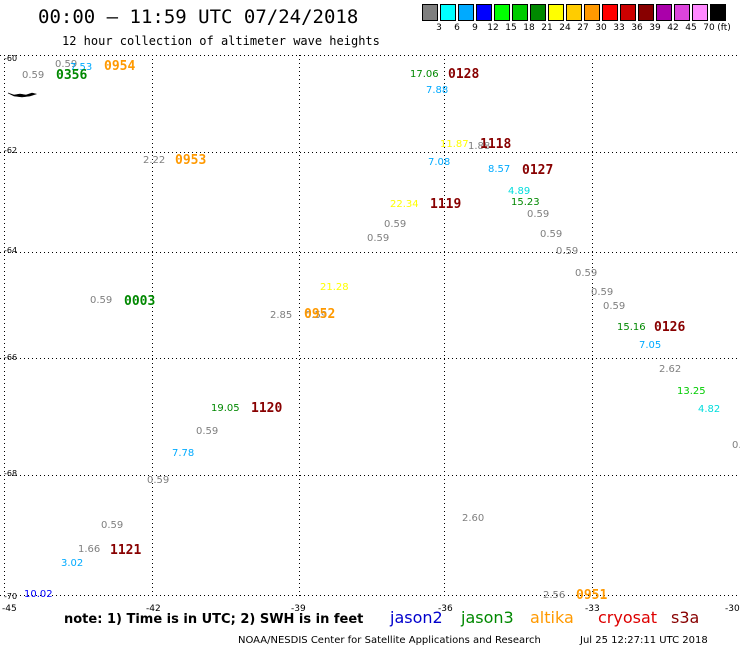 This screenshot has height=650, width=740. What do you see at coordinates (72, 75) in the screenshot?
I see `pass-time-label: 0356` at bounding box center [72, 75].